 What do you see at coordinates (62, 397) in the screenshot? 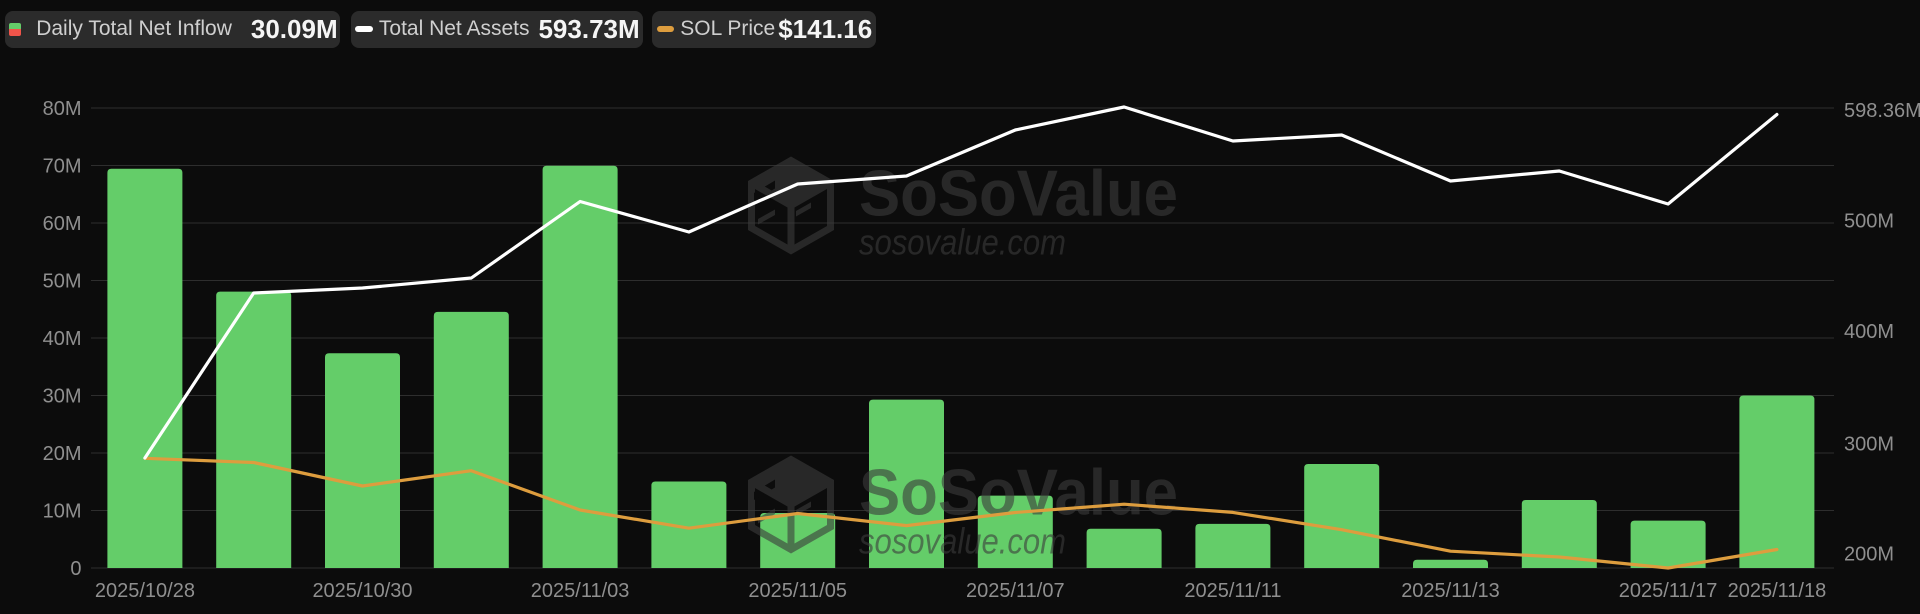
I see `svg-text: 30M` at bounding box center [62, 397].